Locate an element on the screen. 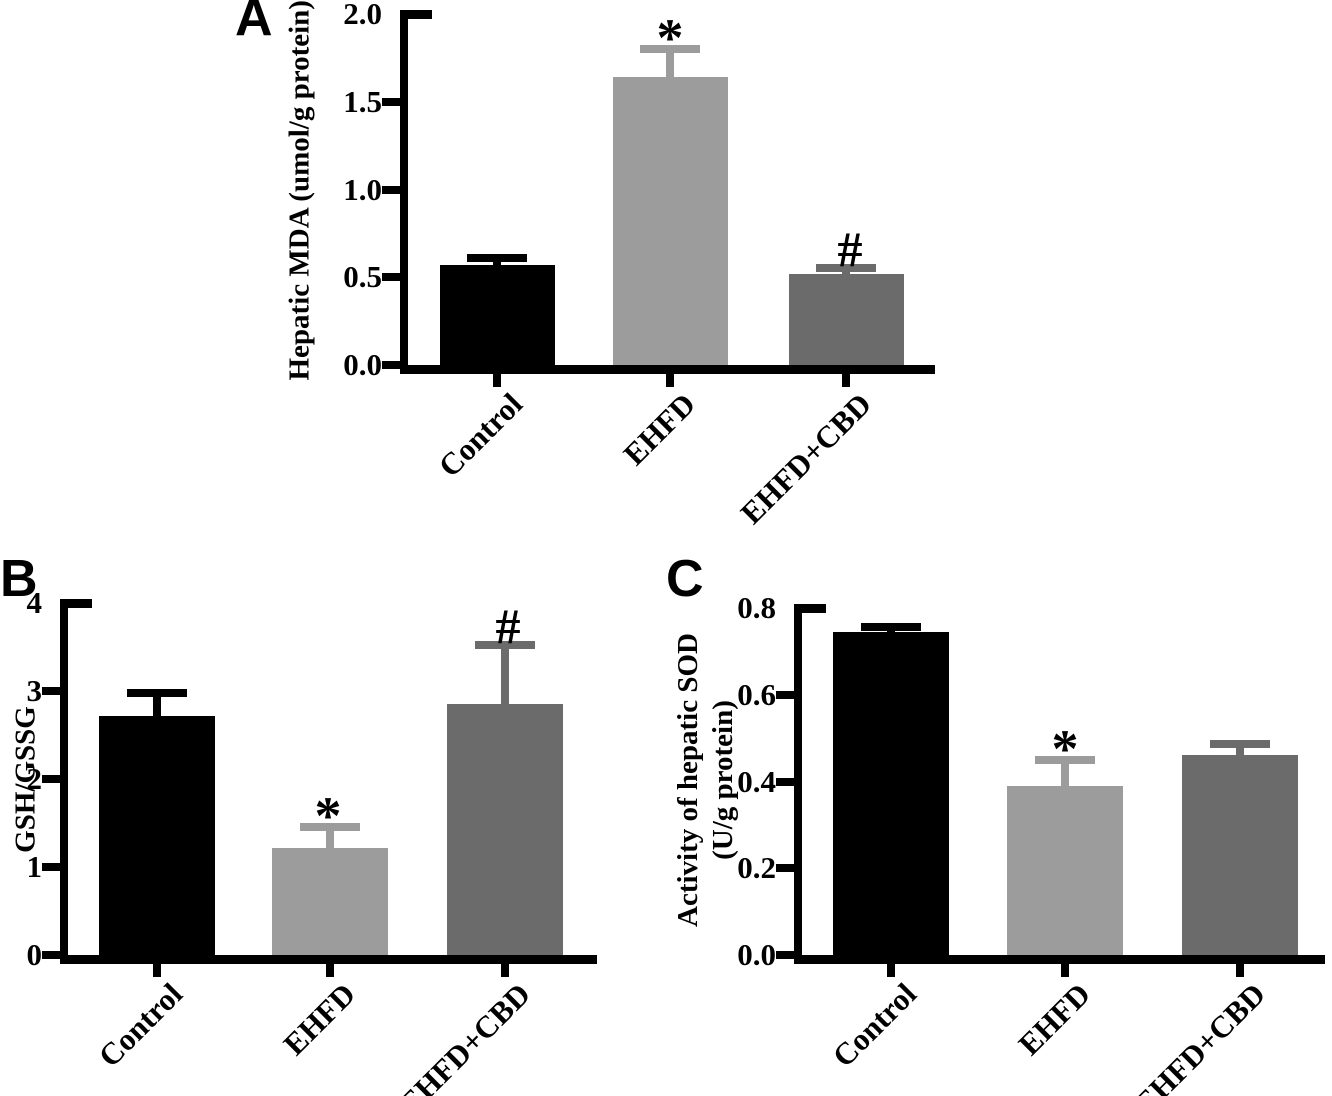 The height and width of the screenshot is (1096, 1332). panel-a-error-bar-cap-ehfd-cbd is located at coordinates (846, 268).